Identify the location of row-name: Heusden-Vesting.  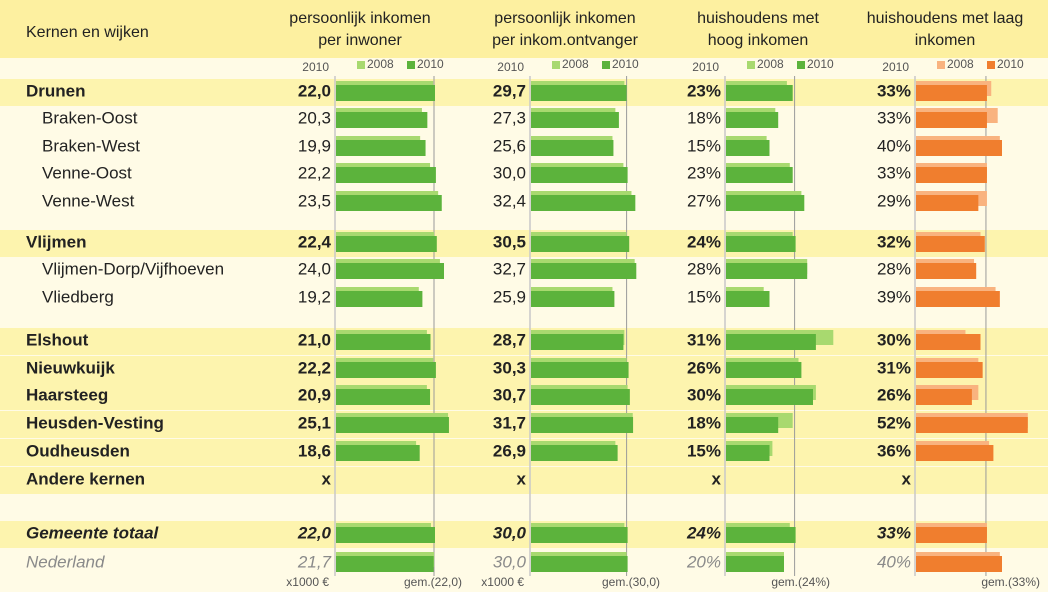
(95, 422).